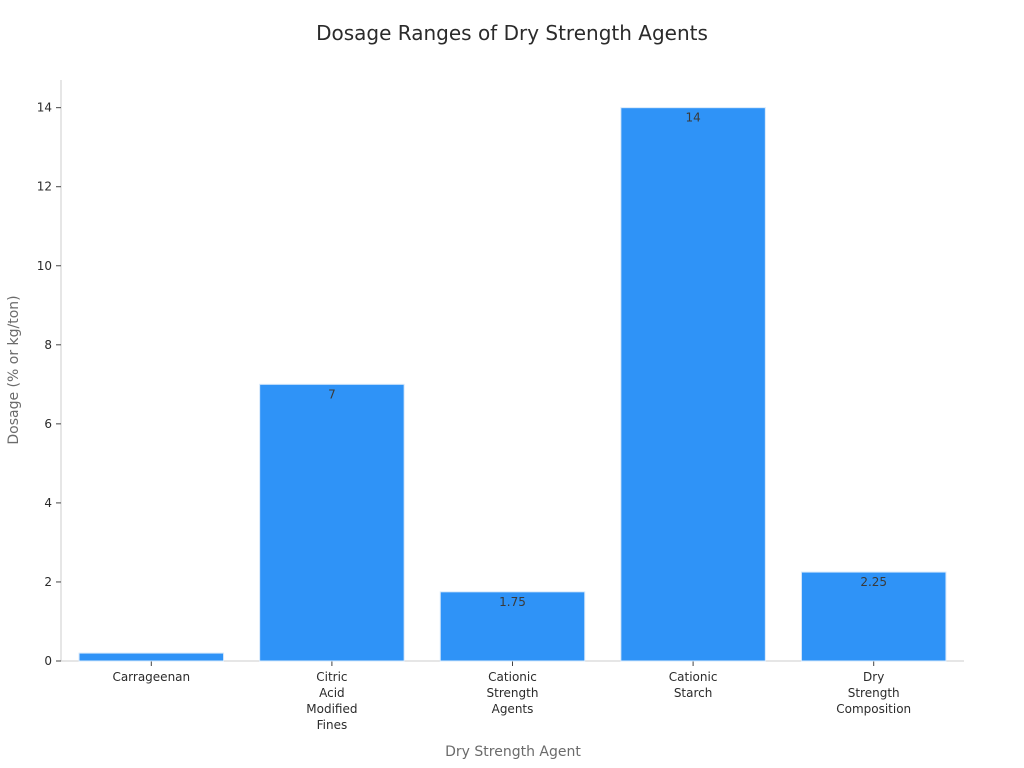 This screenshot has height=768, width=1024. I want to click on x-tick-label-line: Starch, so click(693, 693).